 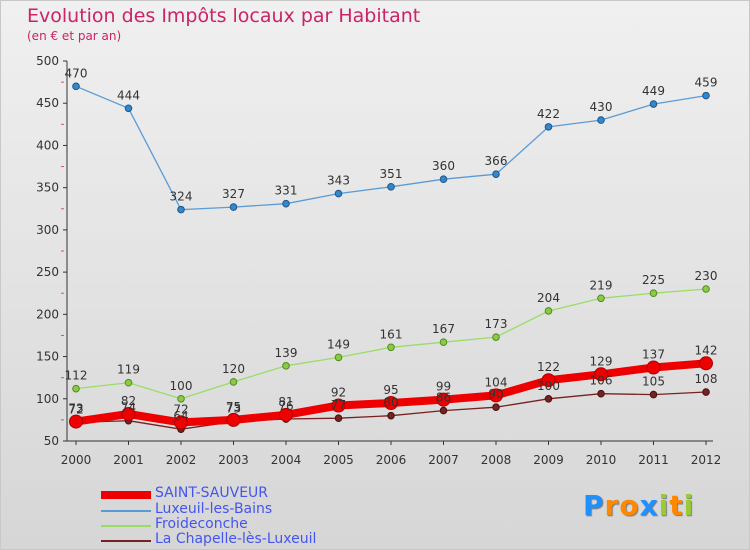 I want to click on data-label: 331, so click(x=286, y=191).